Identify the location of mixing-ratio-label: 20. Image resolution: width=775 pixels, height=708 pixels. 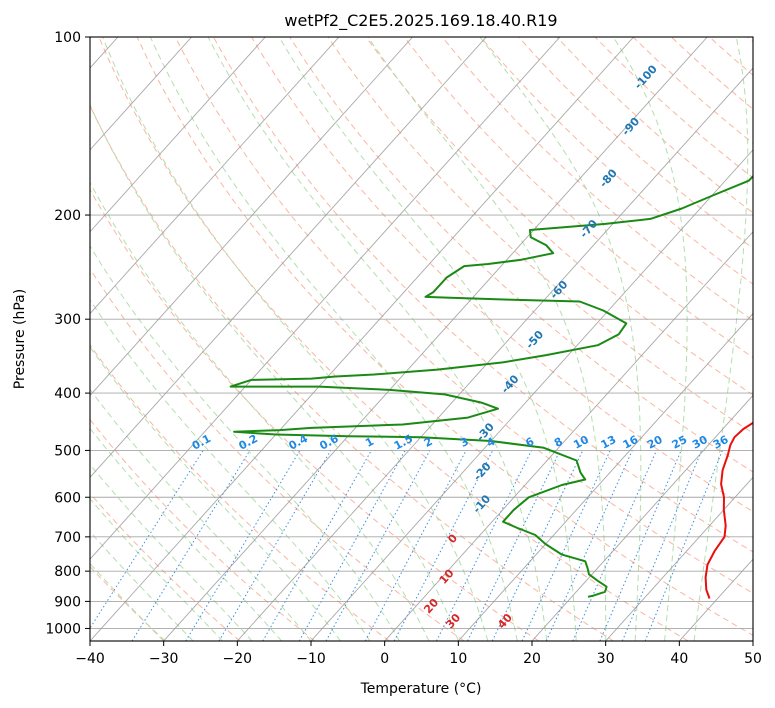
(655, 442).